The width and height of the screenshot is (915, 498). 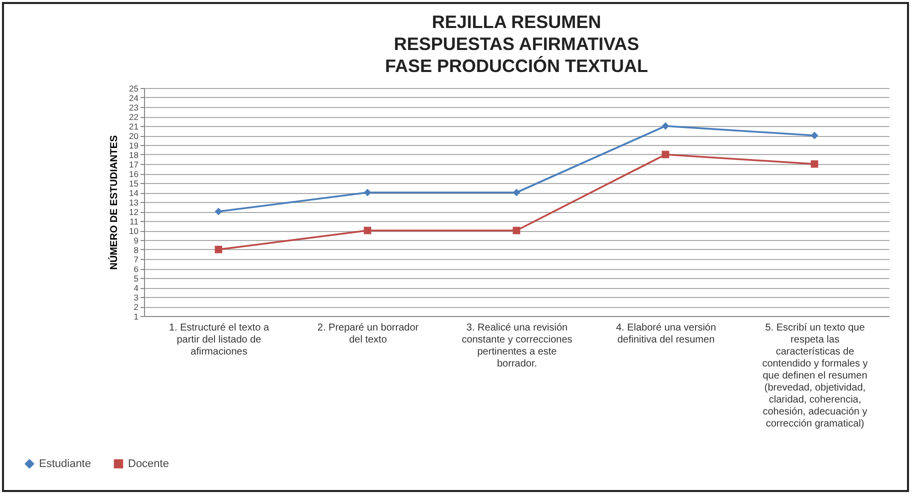 What do you see at coordinates (134, 183) in the screenshot?
I see `y-tick-label: 15` at bounding box center [134, 183].